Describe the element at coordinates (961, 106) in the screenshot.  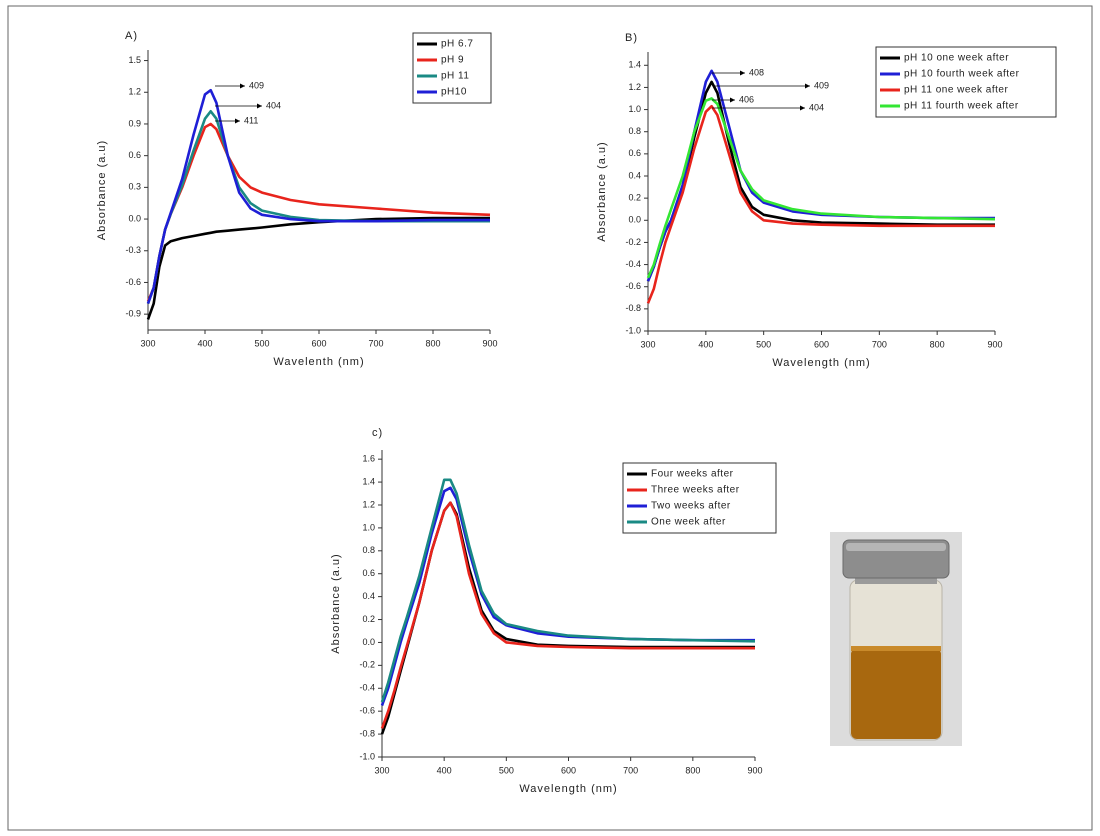
I see `legend-label: pH 11 fourth week after` at that location.